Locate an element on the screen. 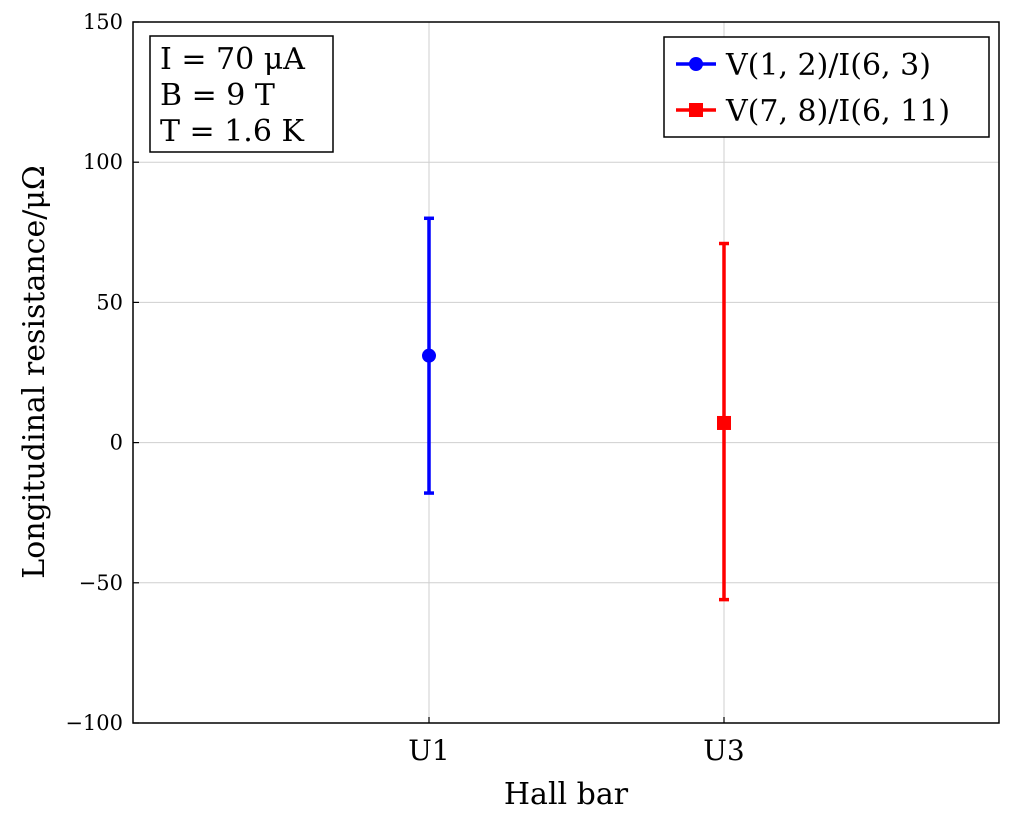 This screenshot has width=1013, height=815. annotation-current: I = 70 μA is located at coordinates (232, 59).